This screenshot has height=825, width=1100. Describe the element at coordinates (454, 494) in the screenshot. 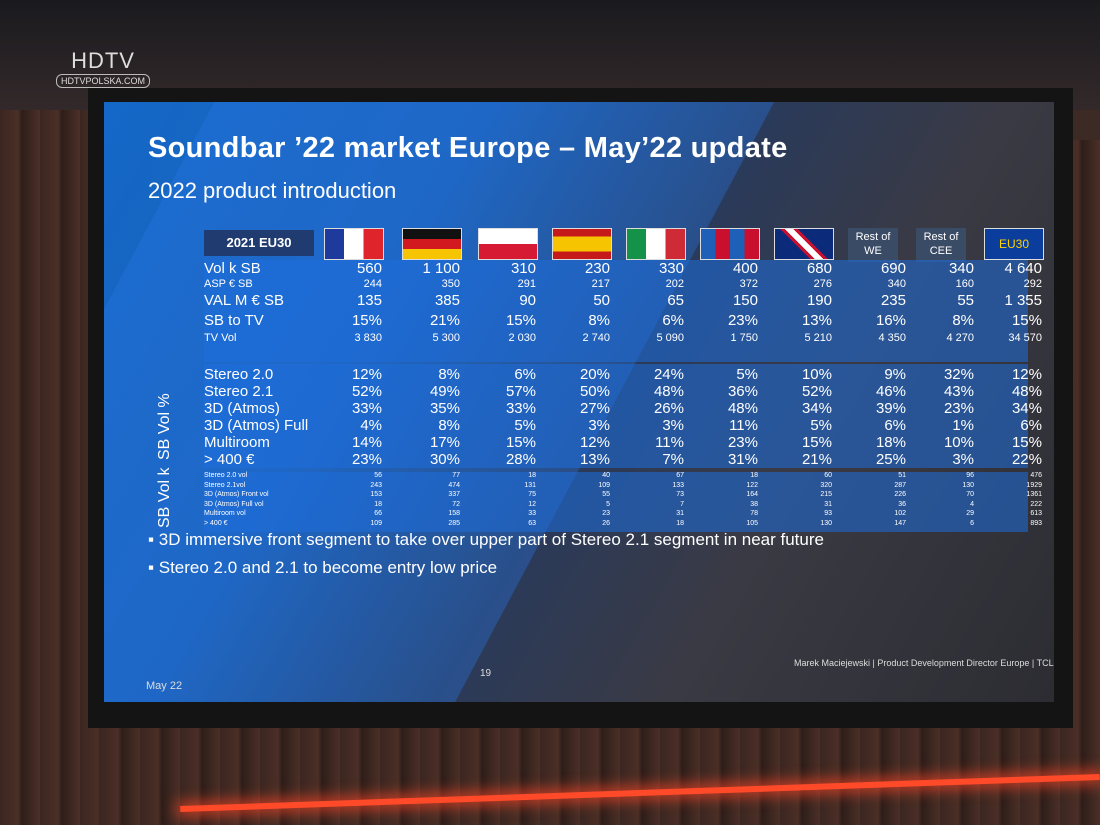

I see `table-cell: 337` at that location.